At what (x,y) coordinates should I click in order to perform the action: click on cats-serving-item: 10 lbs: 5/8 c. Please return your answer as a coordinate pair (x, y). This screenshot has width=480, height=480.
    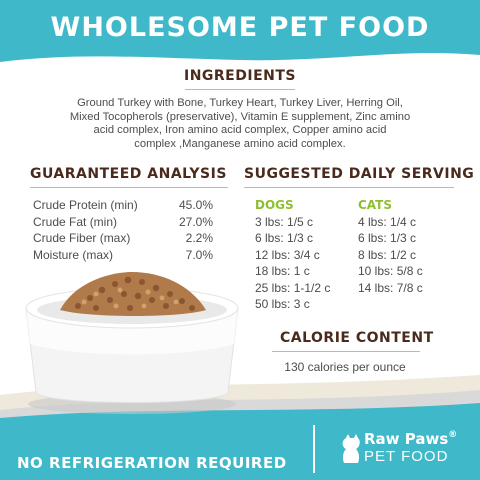
    Looking at the image, I should click on (390, 271).